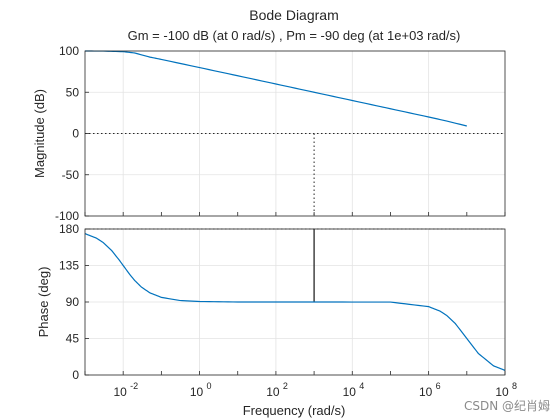 The width and height of the screenshot is (560, 420). What do you see at coordinates (67, 133) in the screenshot?
I see `magnitude-y-tick-labels: 100 50 0 -50 -100` at bounding box center [67, 133].